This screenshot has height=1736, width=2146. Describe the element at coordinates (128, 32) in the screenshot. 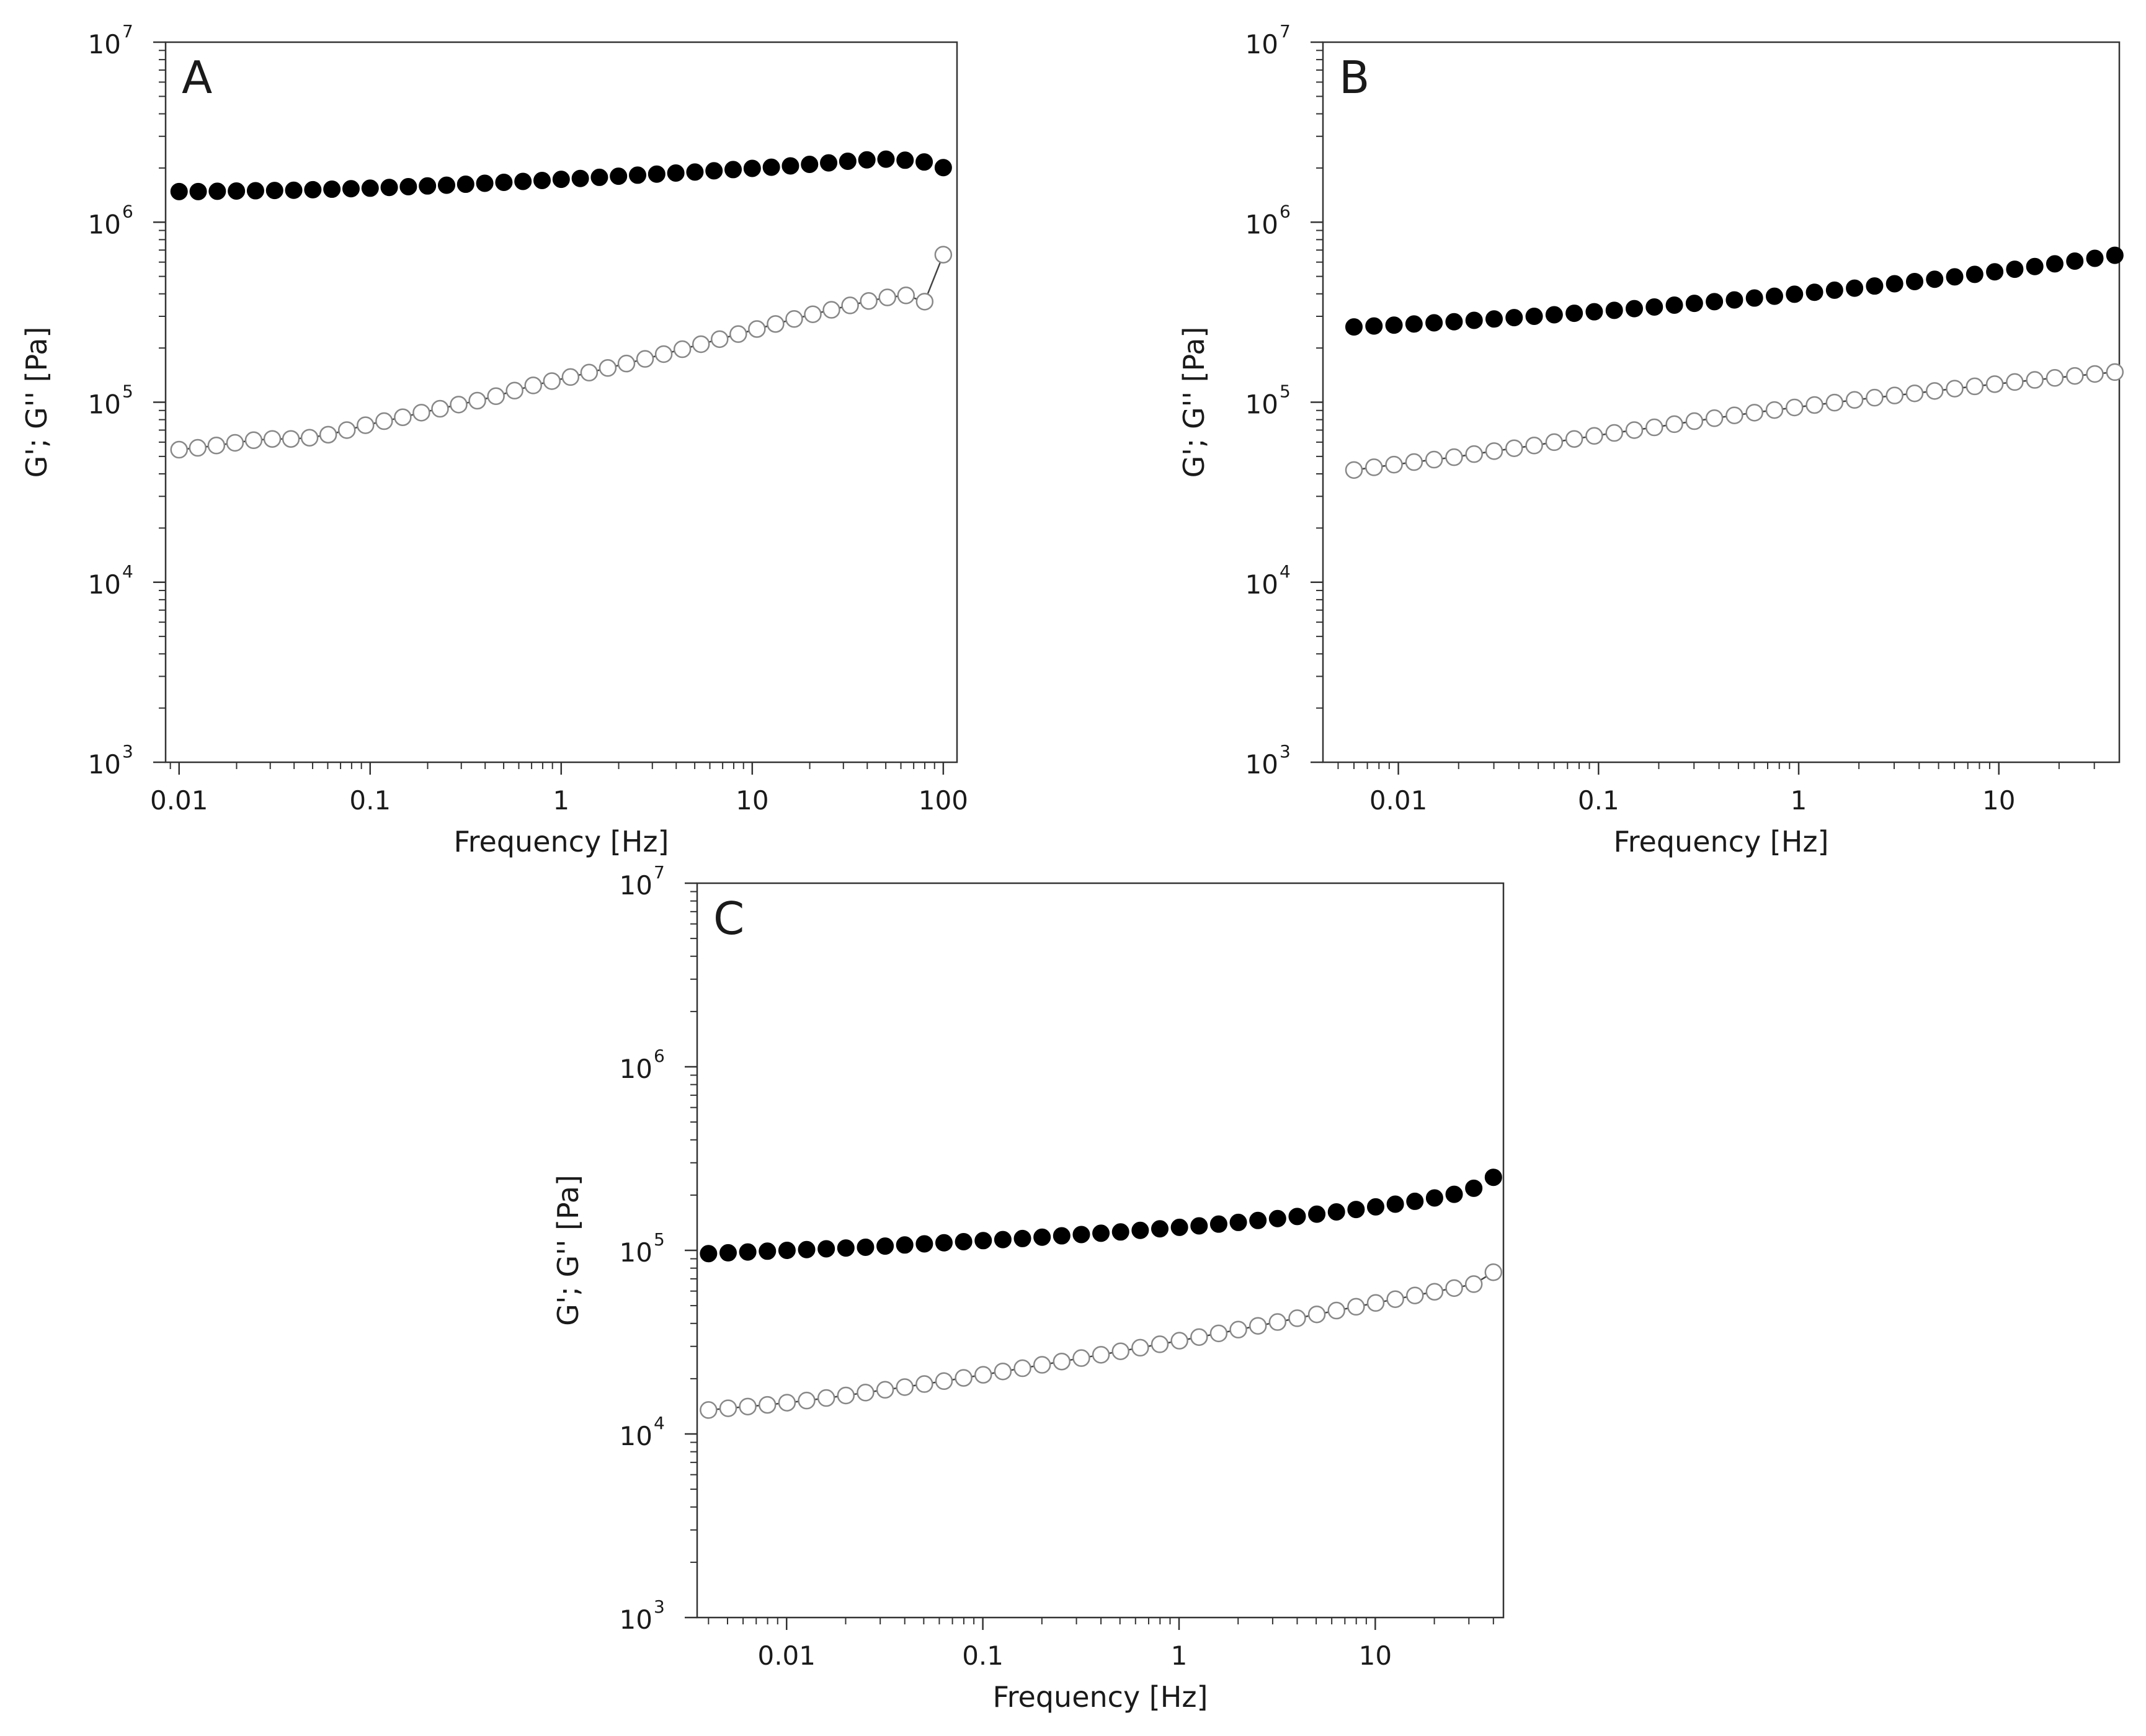

I see `y-tick-exponent: 7` at that location.